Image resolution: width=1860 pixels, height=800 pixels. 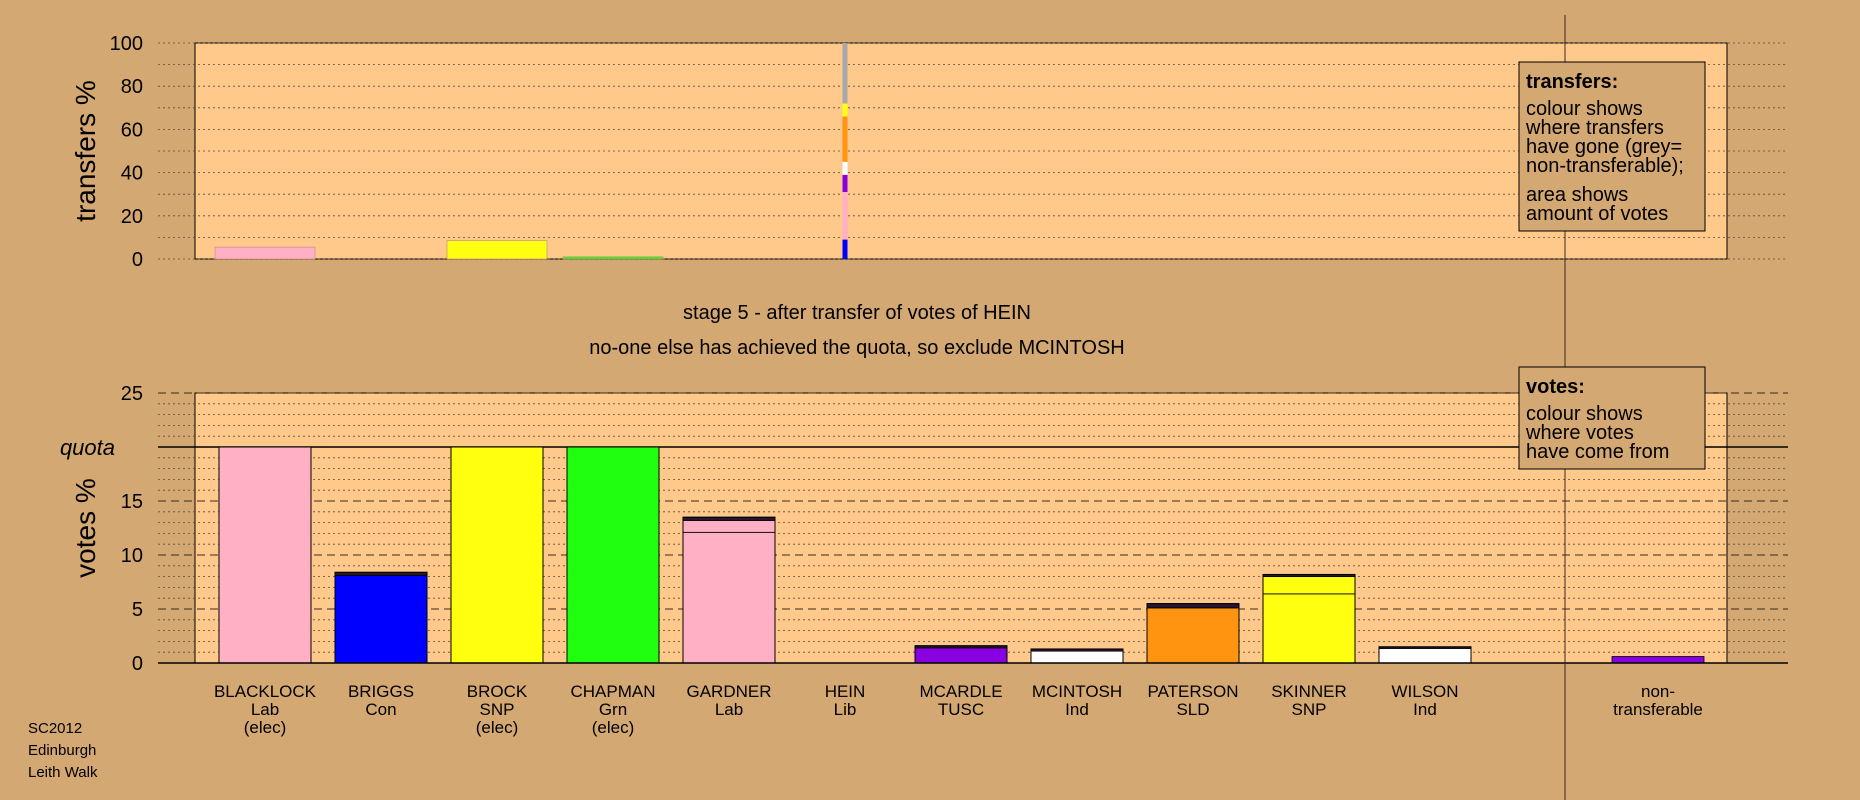 What do you see at coordinates (1425, 709) in the screenshot?
I see `candidate-party-wilson: Ind` at bounding box center [1425, 709].